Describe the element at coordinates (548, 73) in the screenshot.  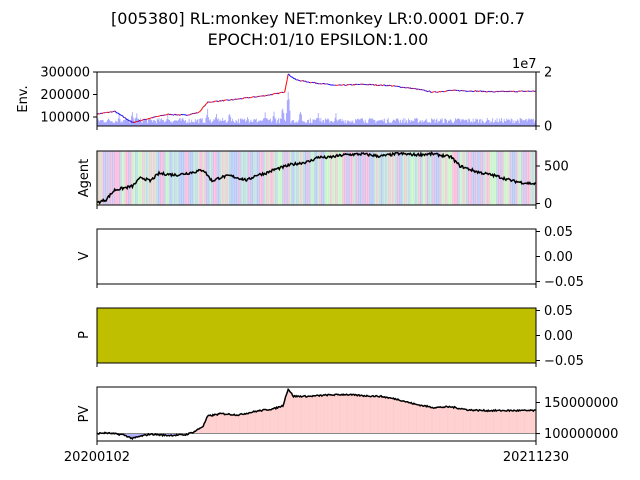
I see `env-secondary-ytick-2: 2` at that location.